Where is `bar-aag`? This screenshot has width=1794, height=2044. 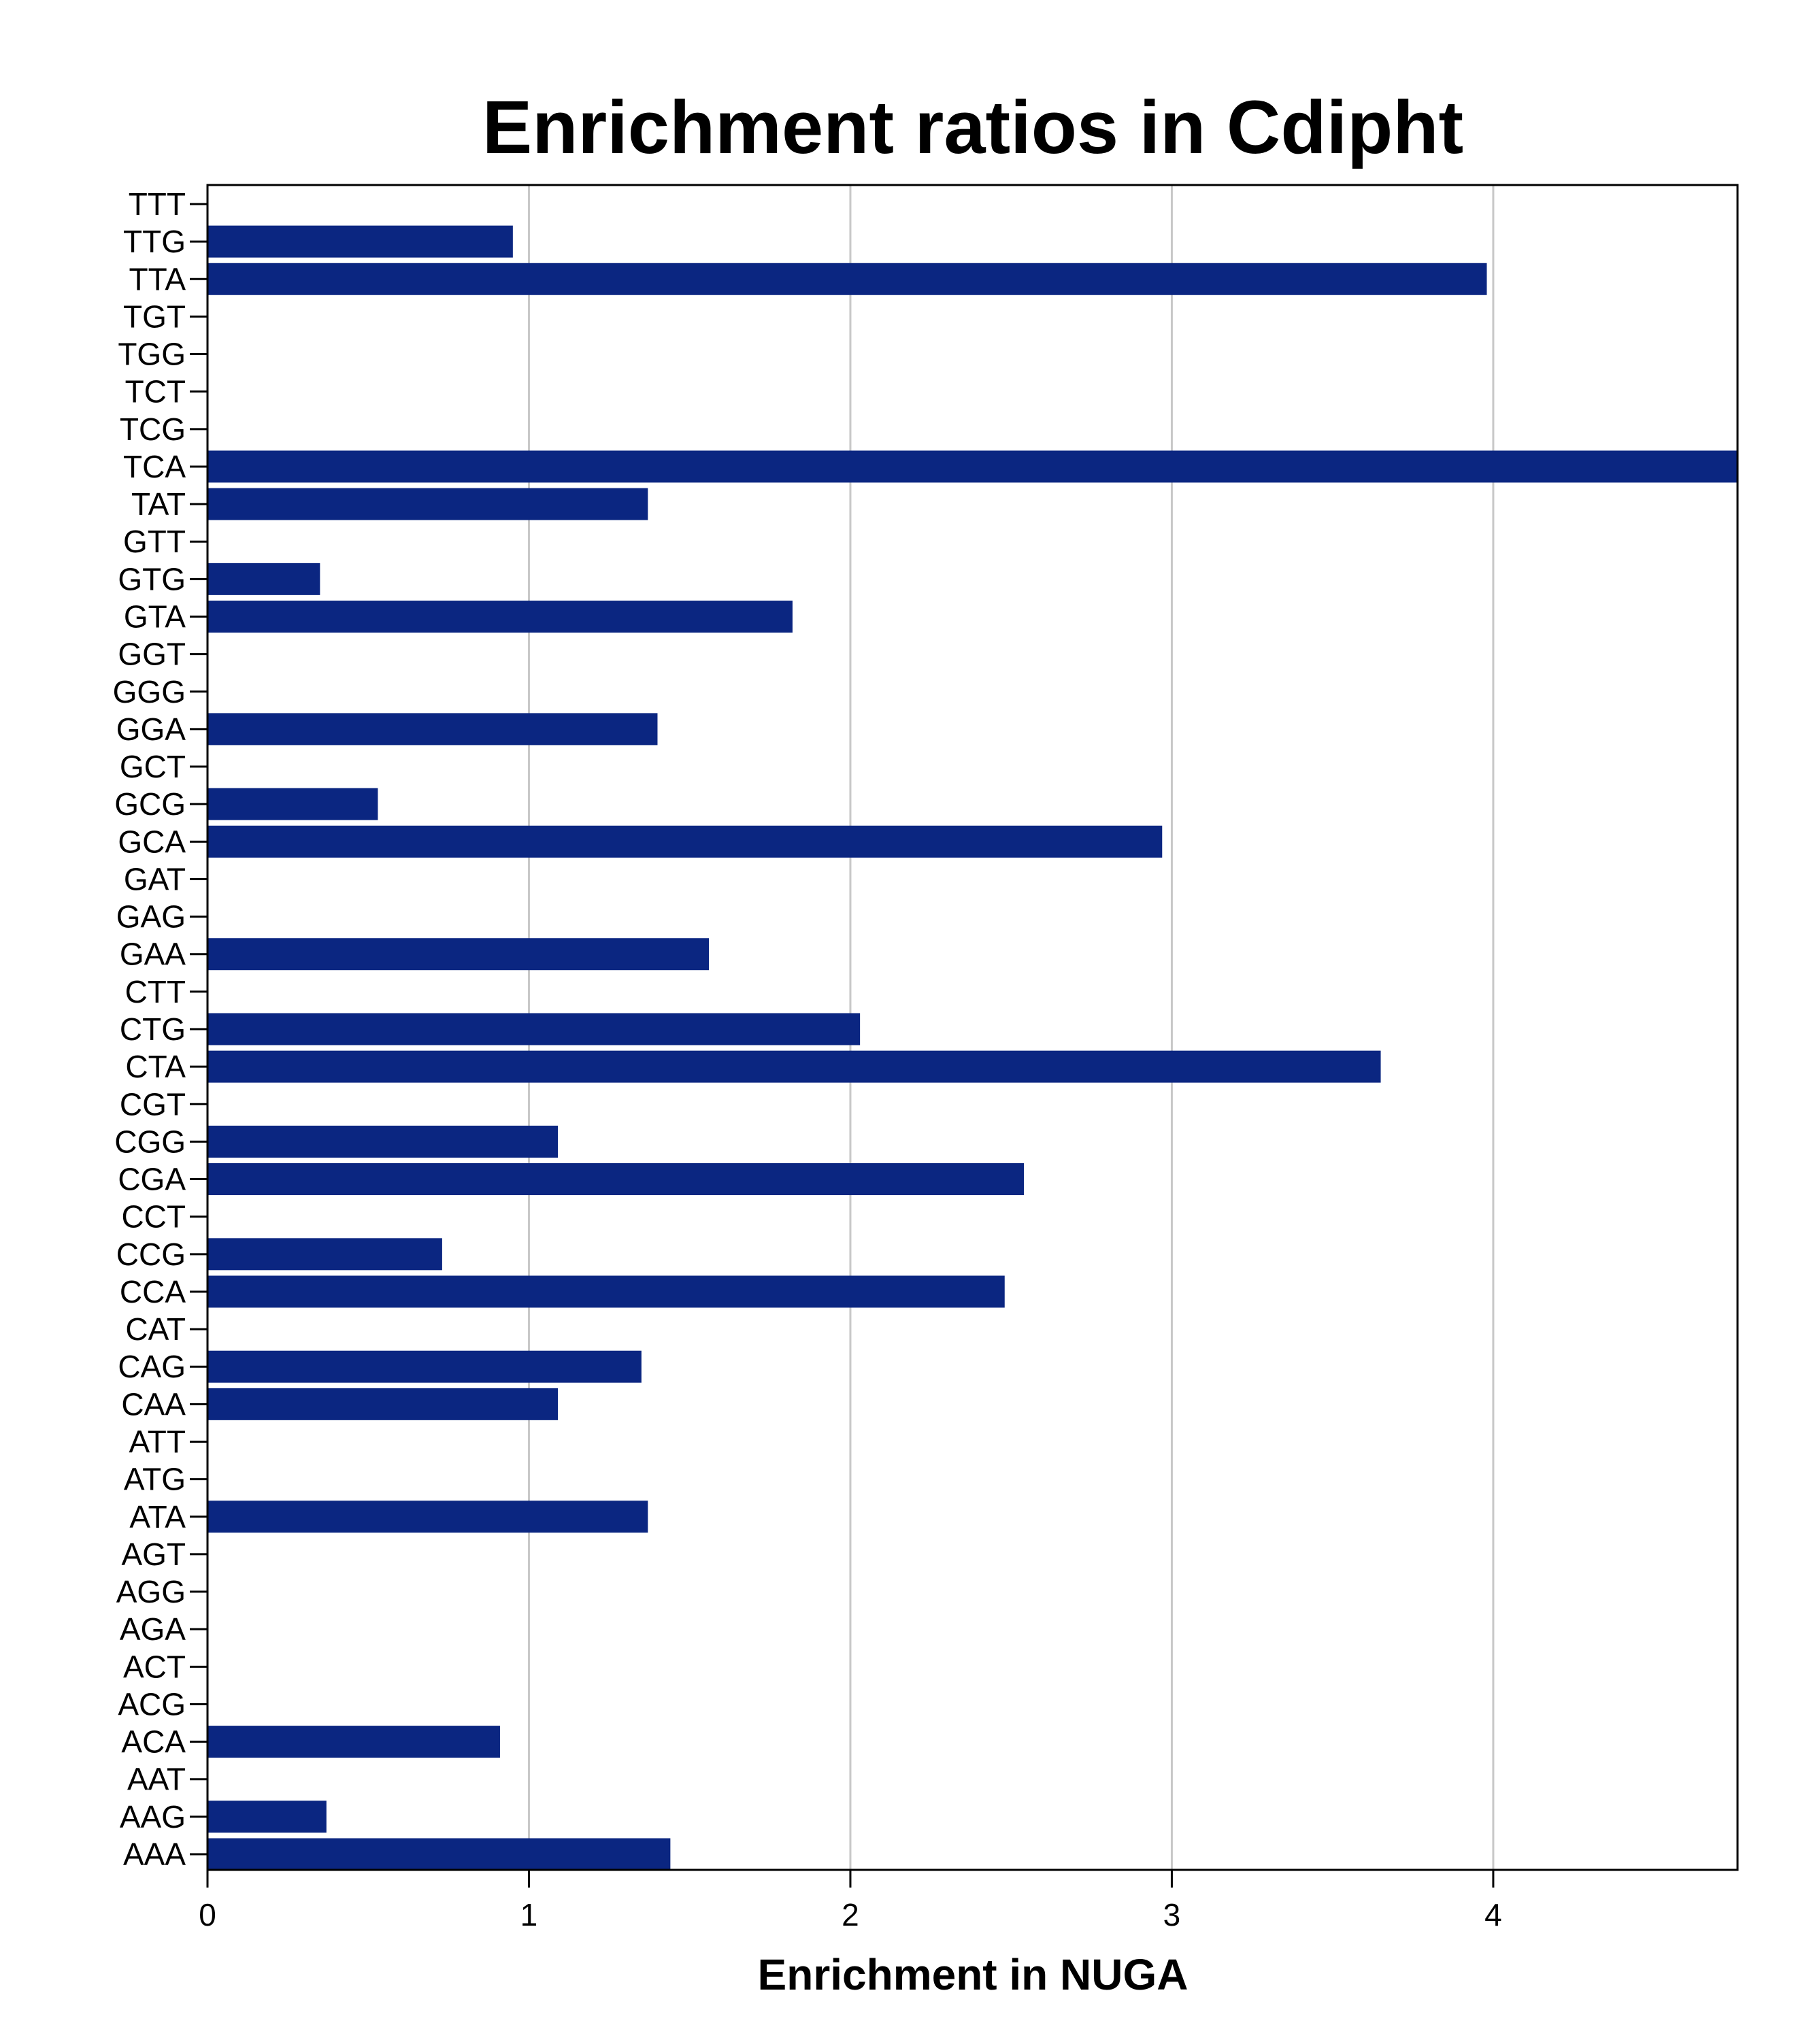 bar-aag is located at coordinates (267, 1816).